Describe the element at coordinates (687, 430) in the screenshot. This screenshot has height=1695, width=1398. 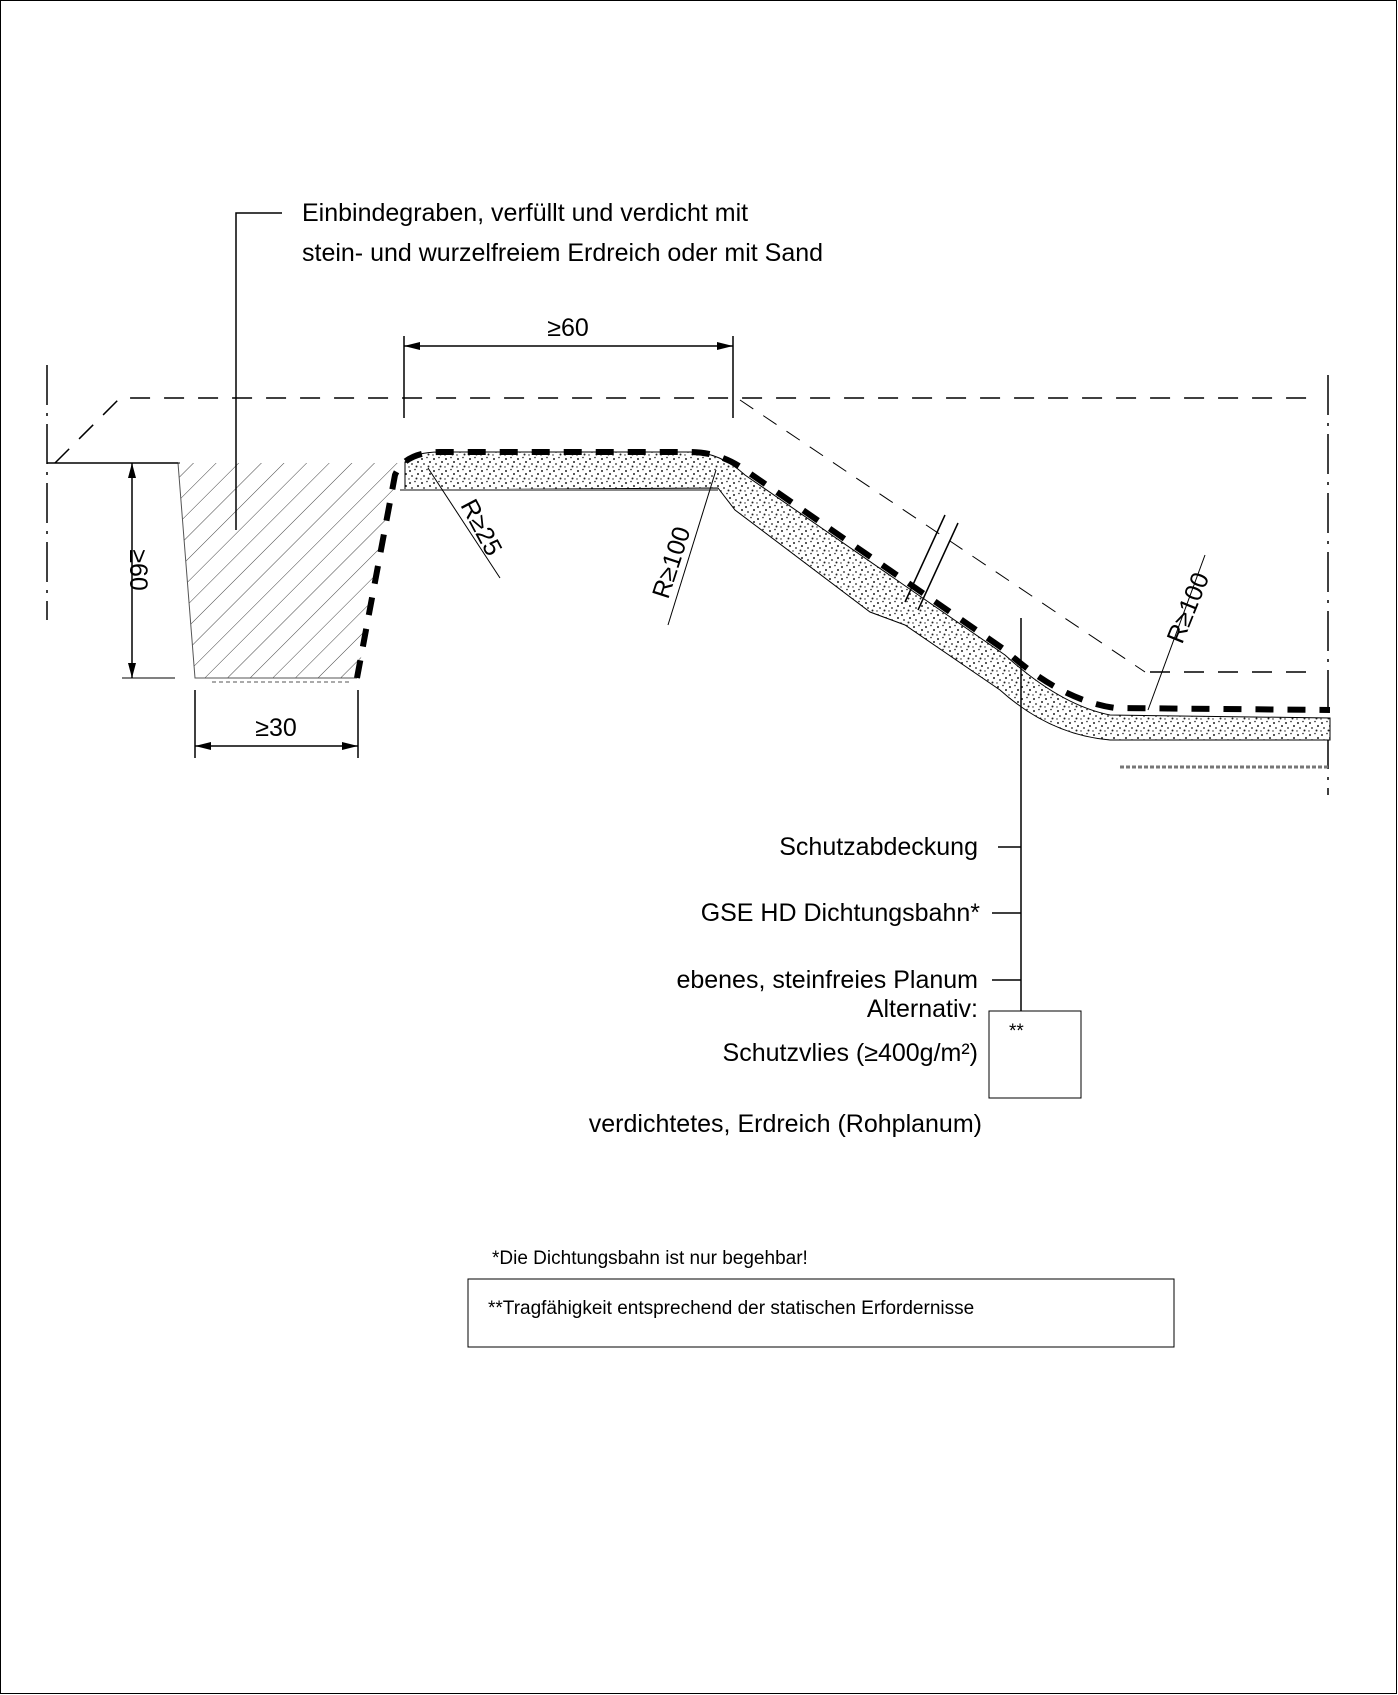
I see `dashed-upper-contour` at that location.